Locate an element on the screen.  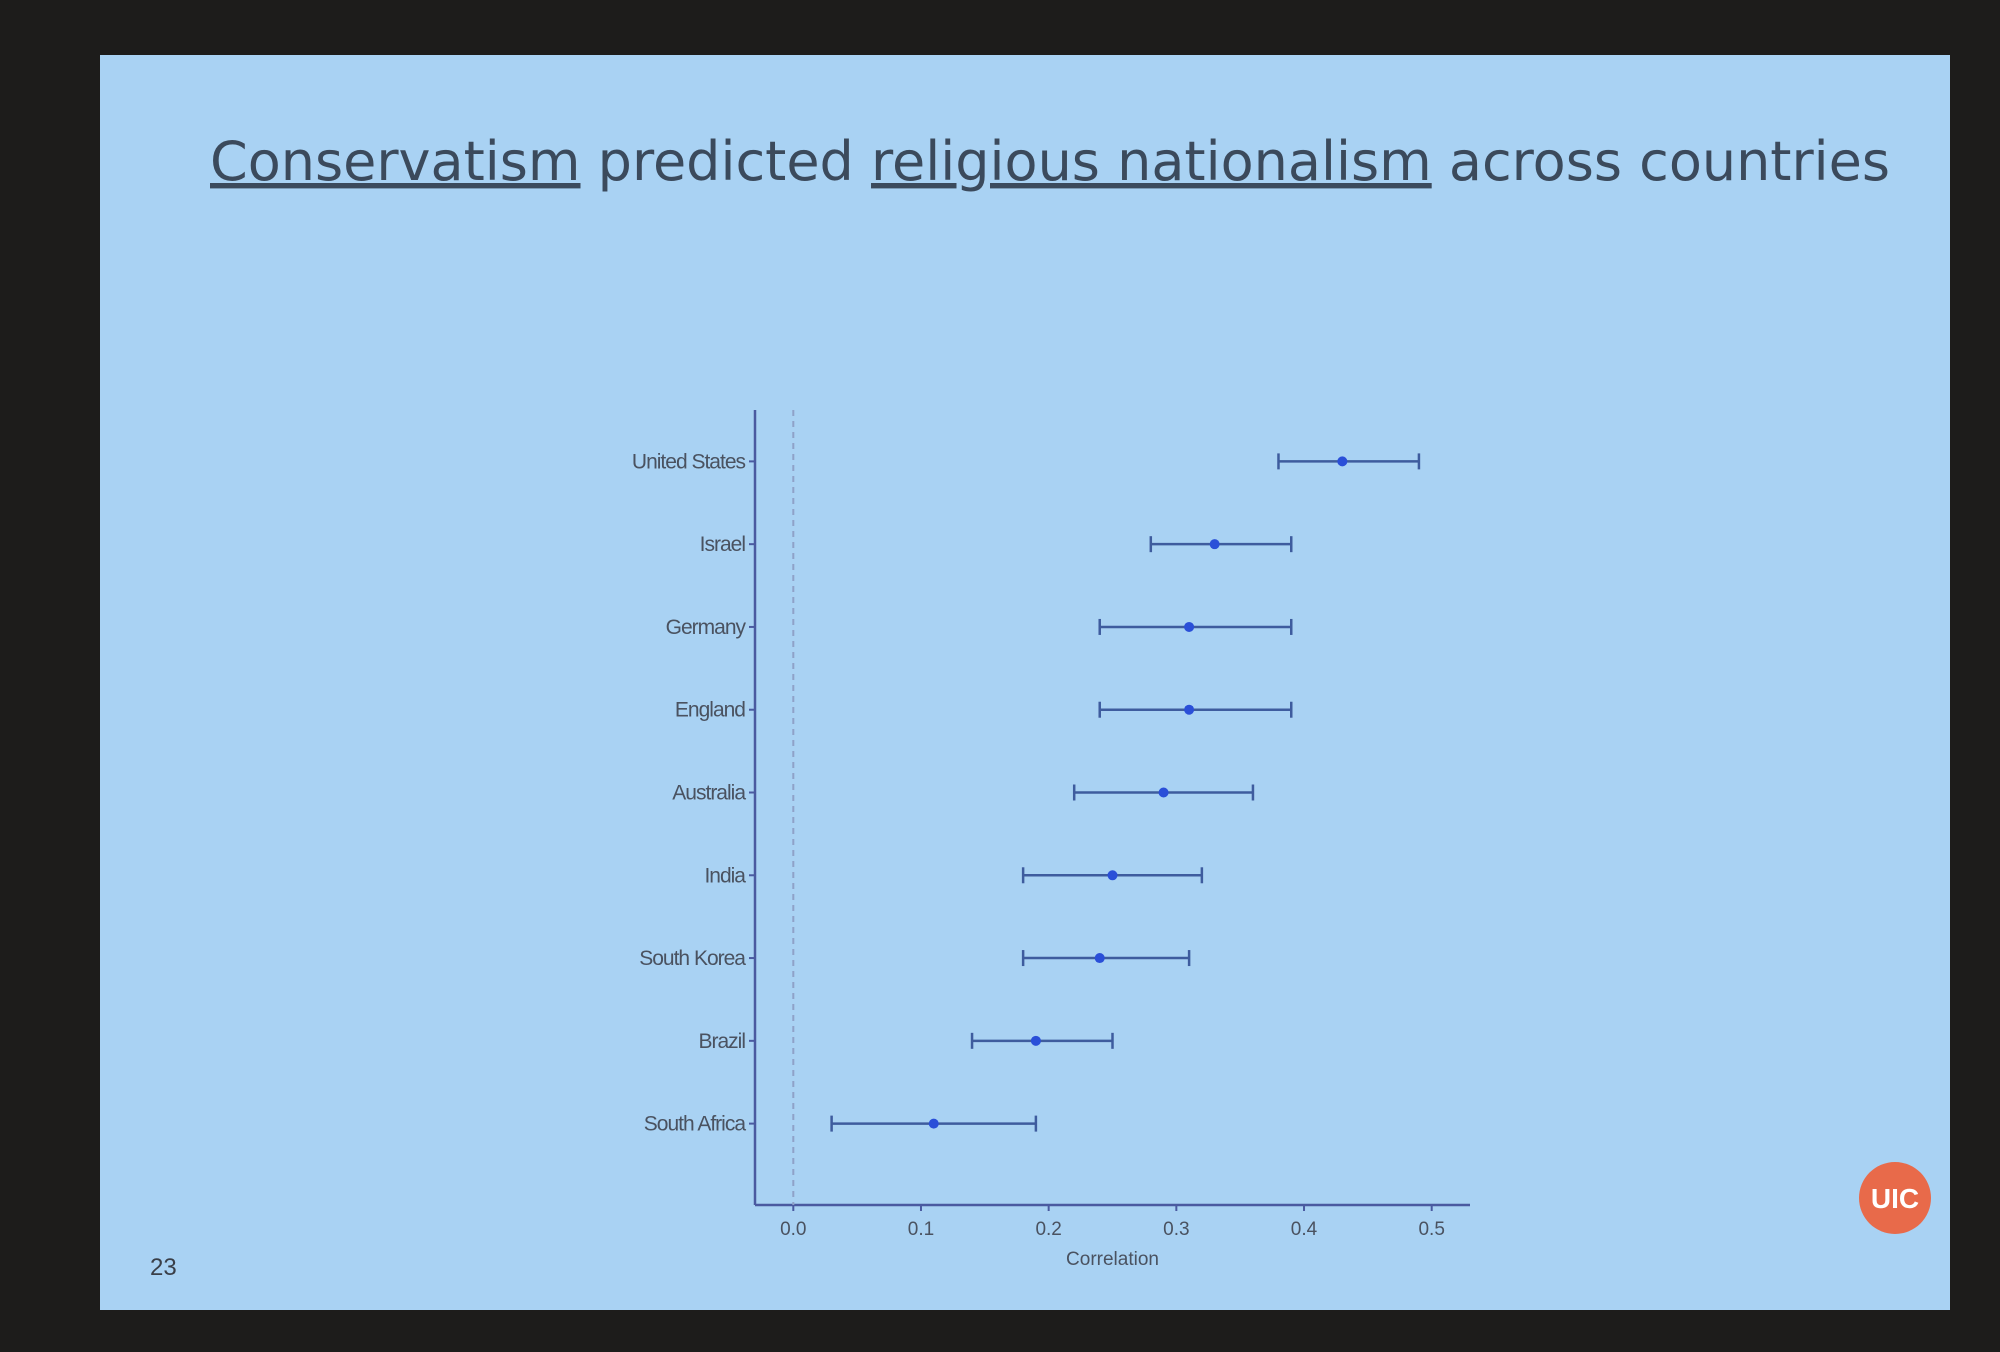
category-label: Israel is located at coordinates (723, 544).